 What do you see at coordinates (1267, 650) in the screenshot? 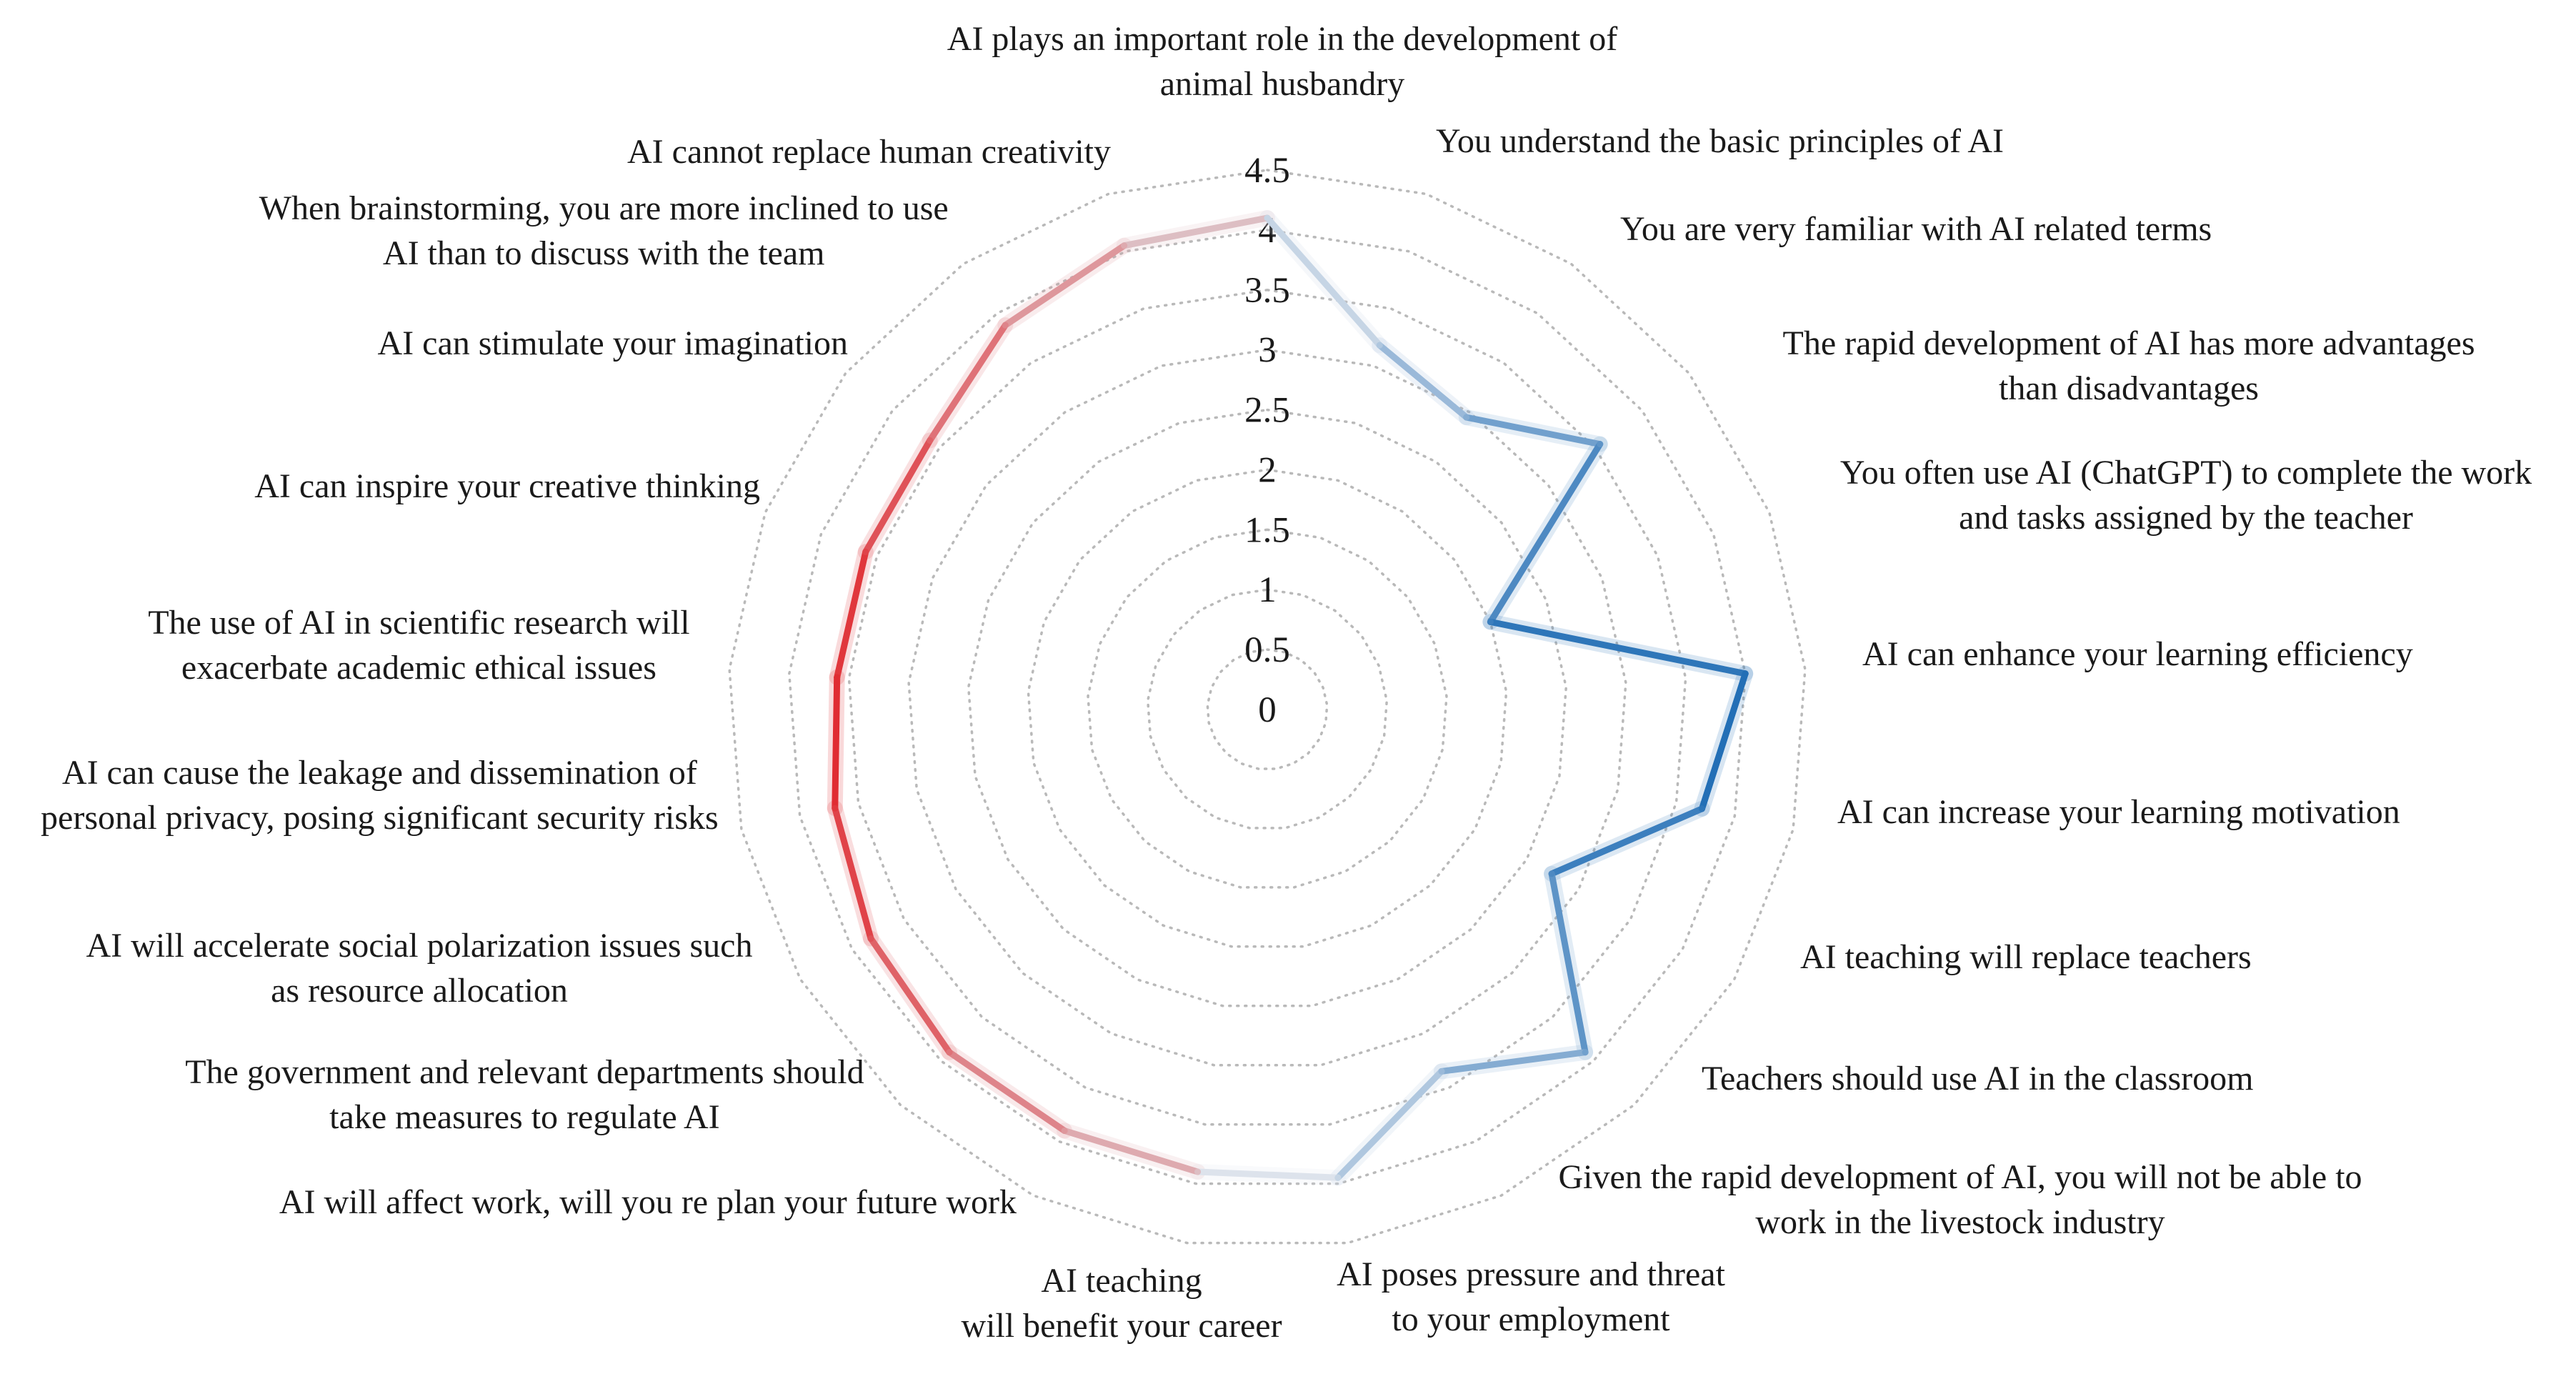
I see `tick-label: 0.5` at bounding box center [1267, 650].